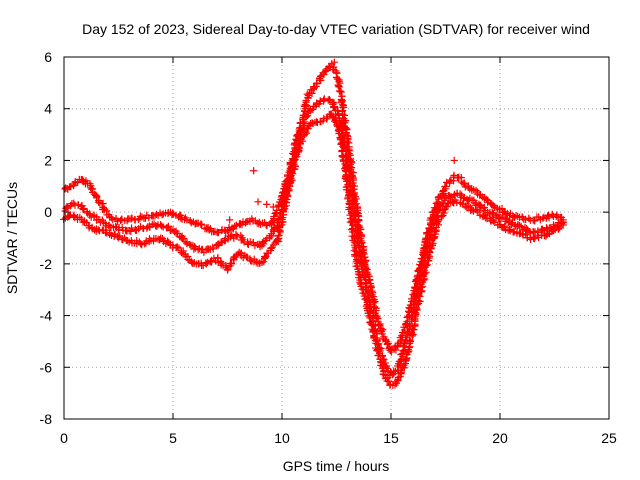 The width and height of the screenshot is (640, 480). What do you see at coordinates (46, 264) in the screenshot?
I see `y-tick-label: -2` at bounding box center [46, 264].